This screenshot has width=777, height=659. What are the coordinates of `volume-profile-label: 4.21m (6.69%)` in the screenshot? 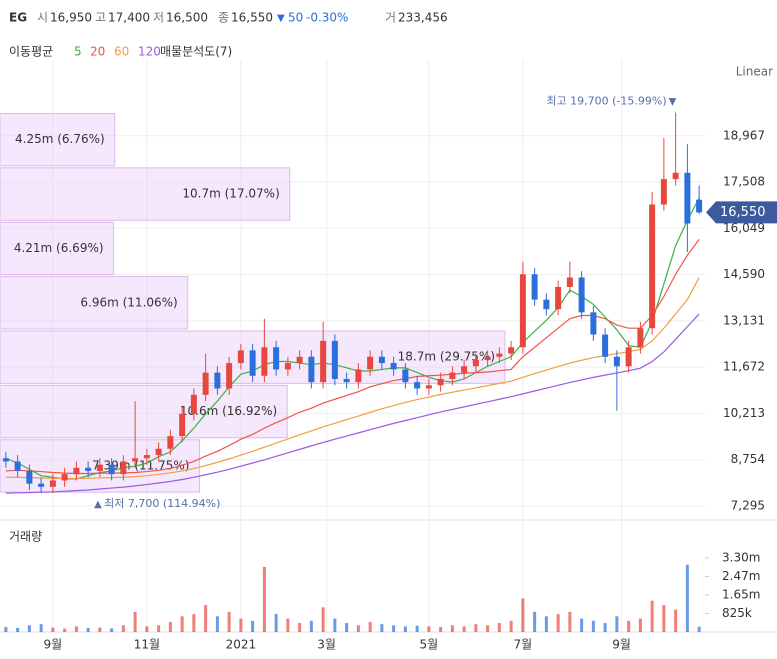 It's located at (59, 248).